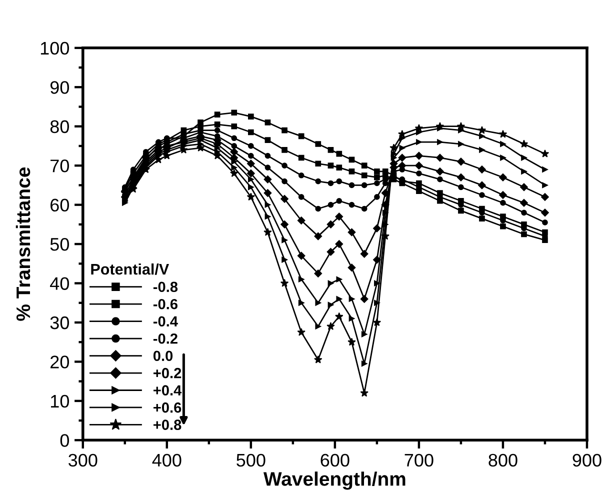 This screenshot has width=614, height=494. I want to click on x-tick-label: 700, so click(419, 460).